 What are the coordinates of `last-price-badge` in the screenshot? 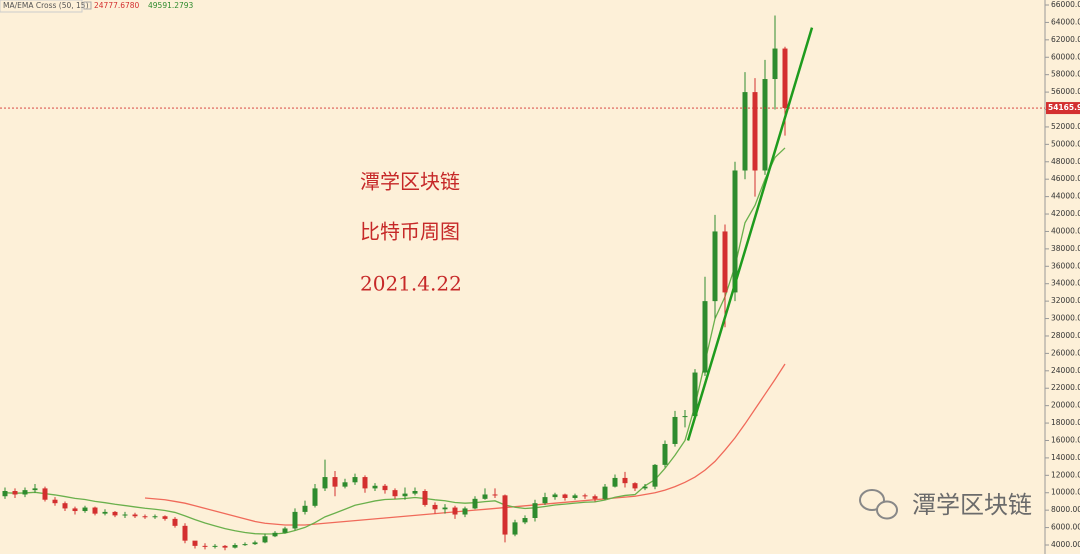 It's located at (1063, 108).